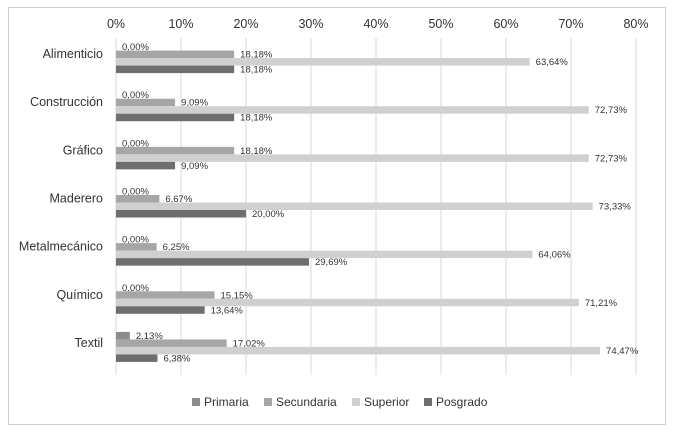 The image size is (675, 432). What do you see at coordinates (249, 343) in the screenshot?
I see `data-label: 17,02%` at bounding box center [249, 343].